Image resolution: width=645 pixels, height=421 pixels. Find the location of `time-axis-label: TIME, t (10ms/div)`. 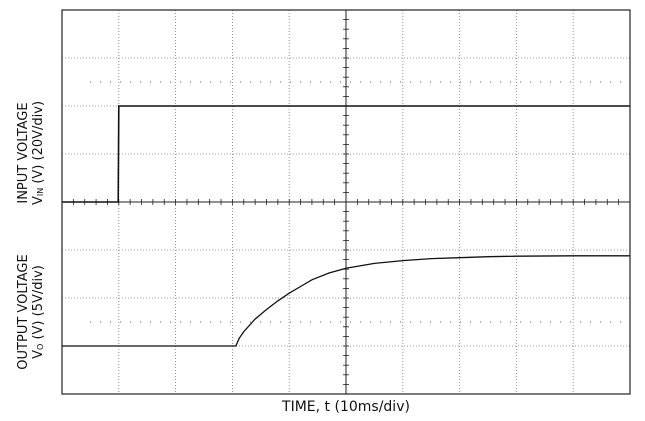

time-axis-label: TIME, t (10ms/div) is located at coordinates (346, 407).